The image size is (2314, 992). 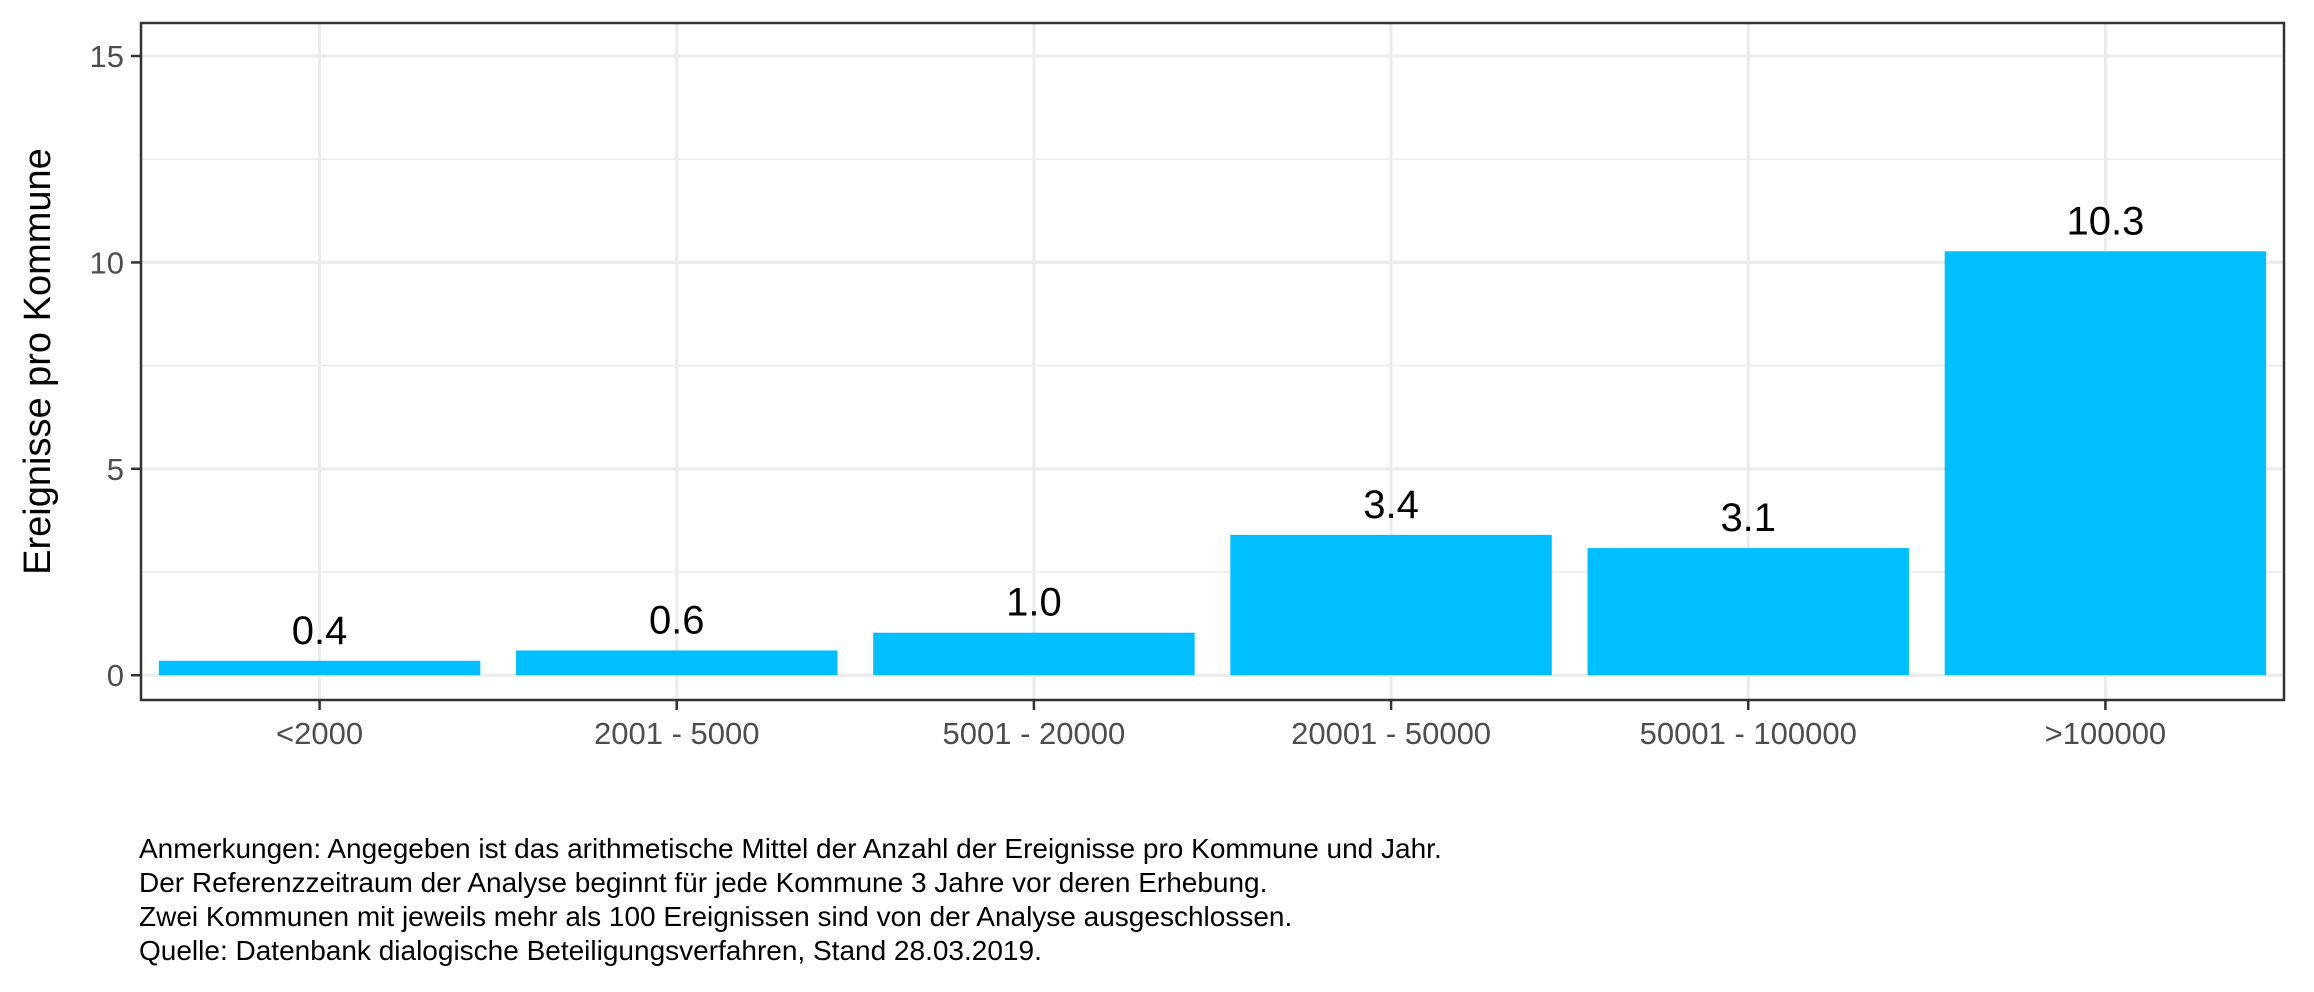 I want to click on x-tick-label: 50001 - 100000, so click(x=1748, y=733).